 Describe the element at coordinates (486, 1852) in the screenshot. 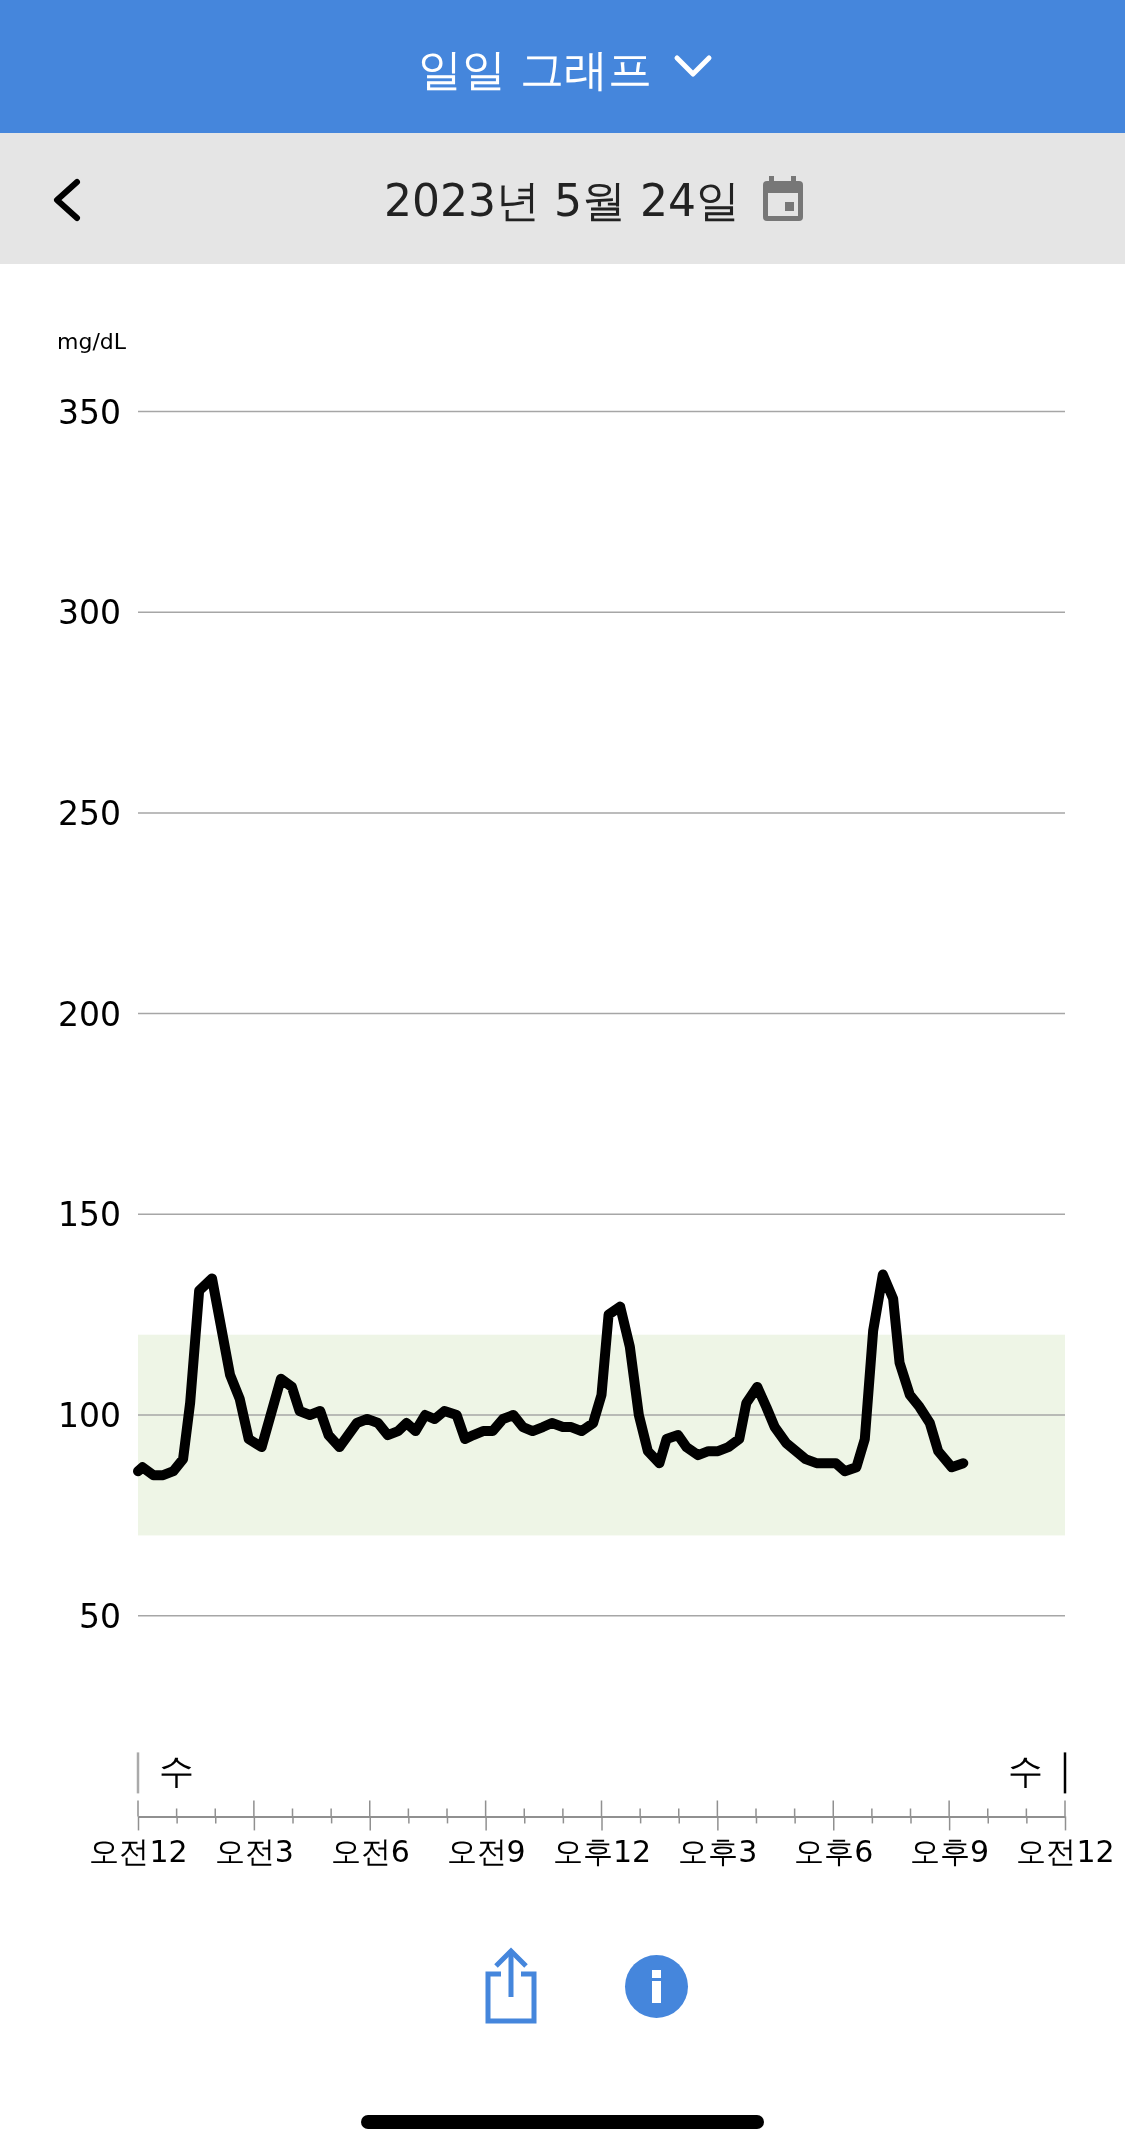

I see `x-tick-label: 오전9` at that location.